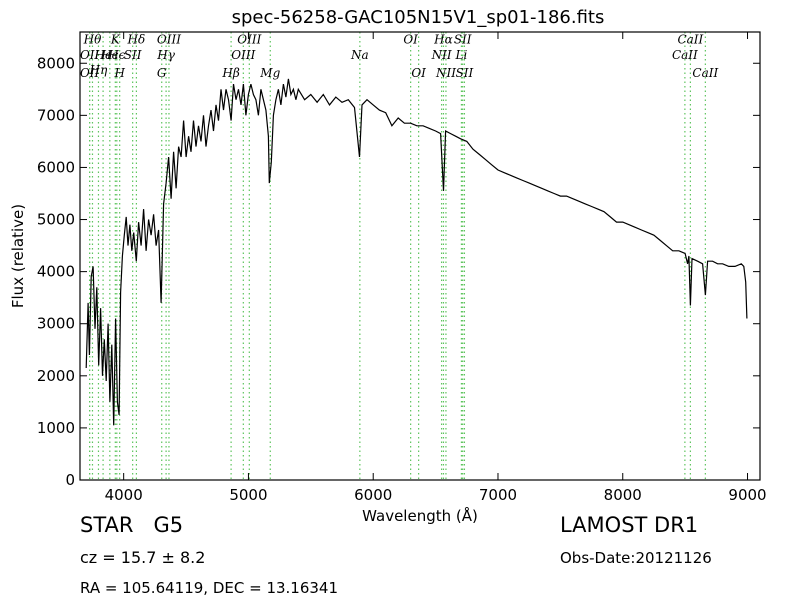 Image resolution: width=800 pixels, height=600 pixels. I want to click on line-label-16: OIII, so click(249, 39).